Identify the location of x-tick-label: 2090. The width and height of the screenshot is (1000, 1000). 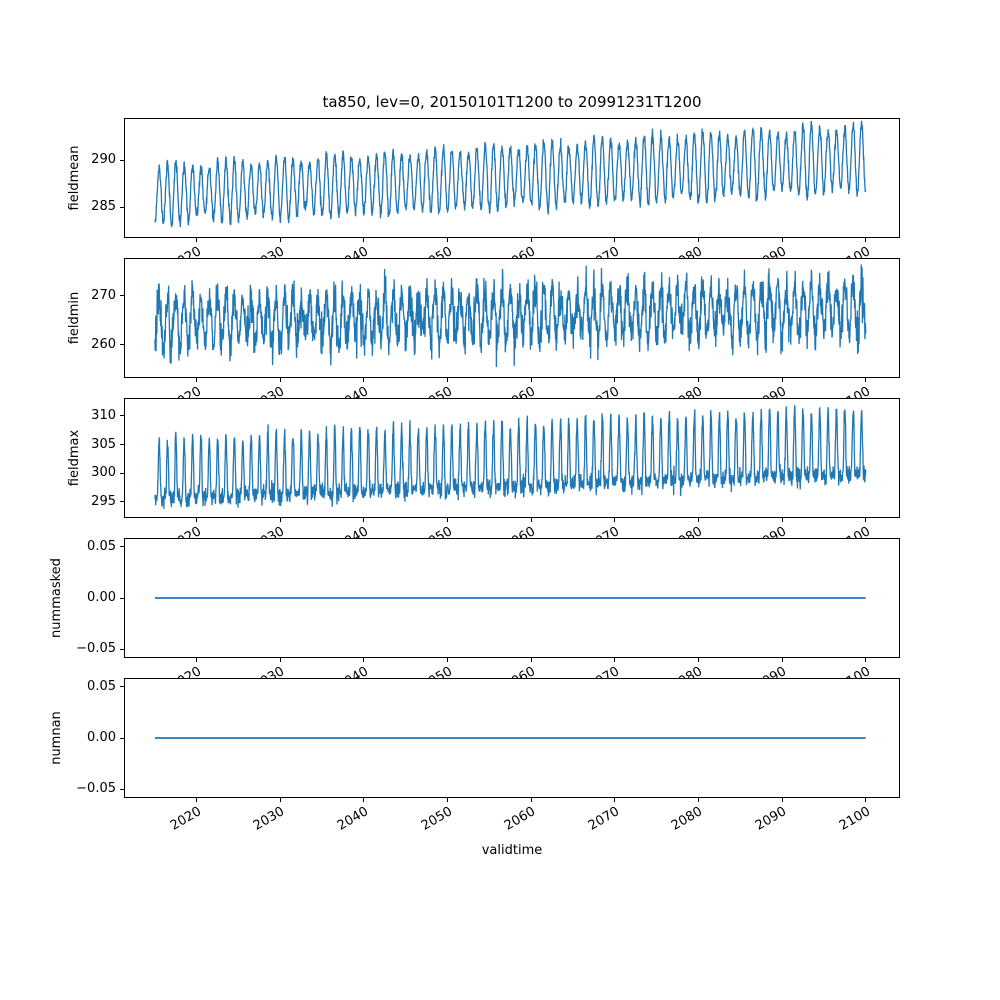
(771, 819).